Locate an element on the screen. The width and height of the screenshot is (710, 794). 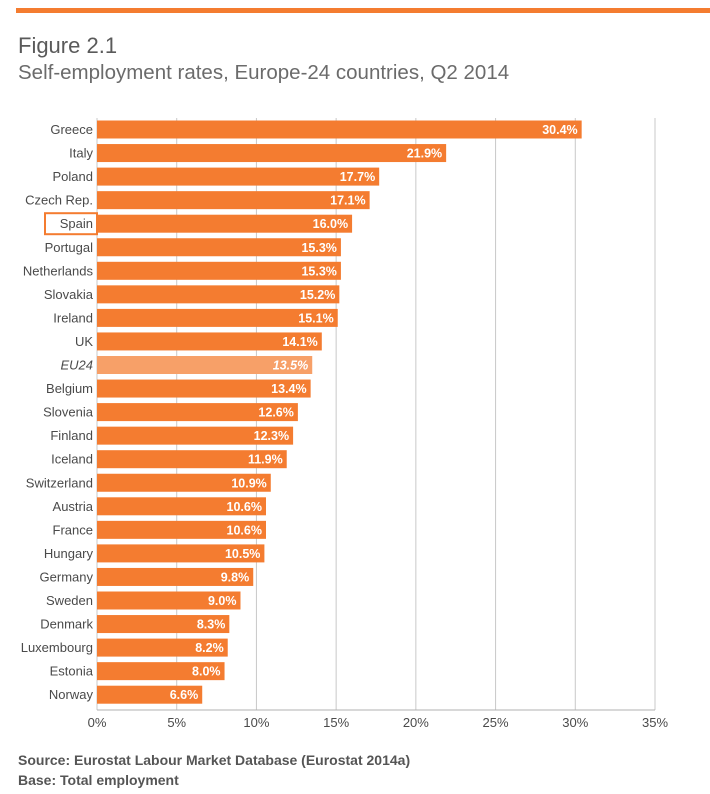
data-label: 30.4% is located at coordinates (559, 130).